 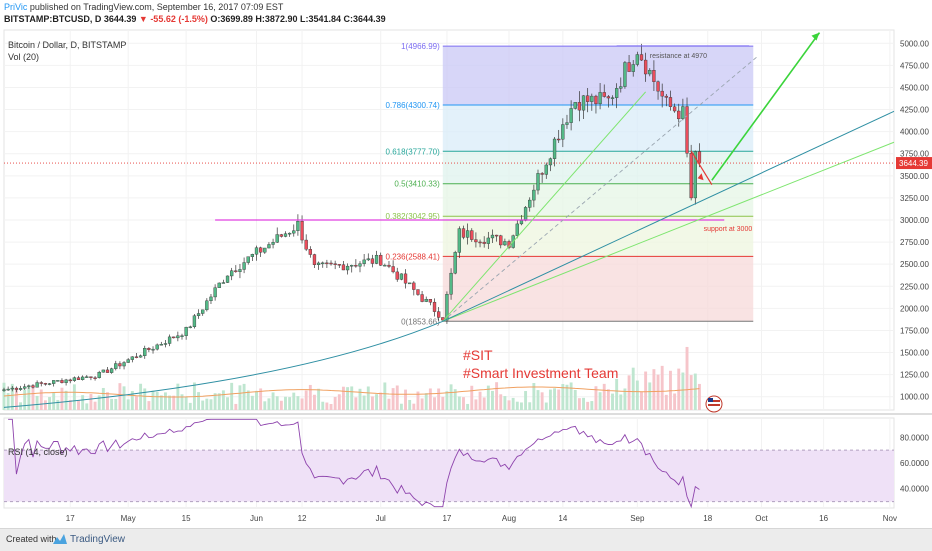 I want to click on low-value: 3541.84, so click(x=325, y=19).